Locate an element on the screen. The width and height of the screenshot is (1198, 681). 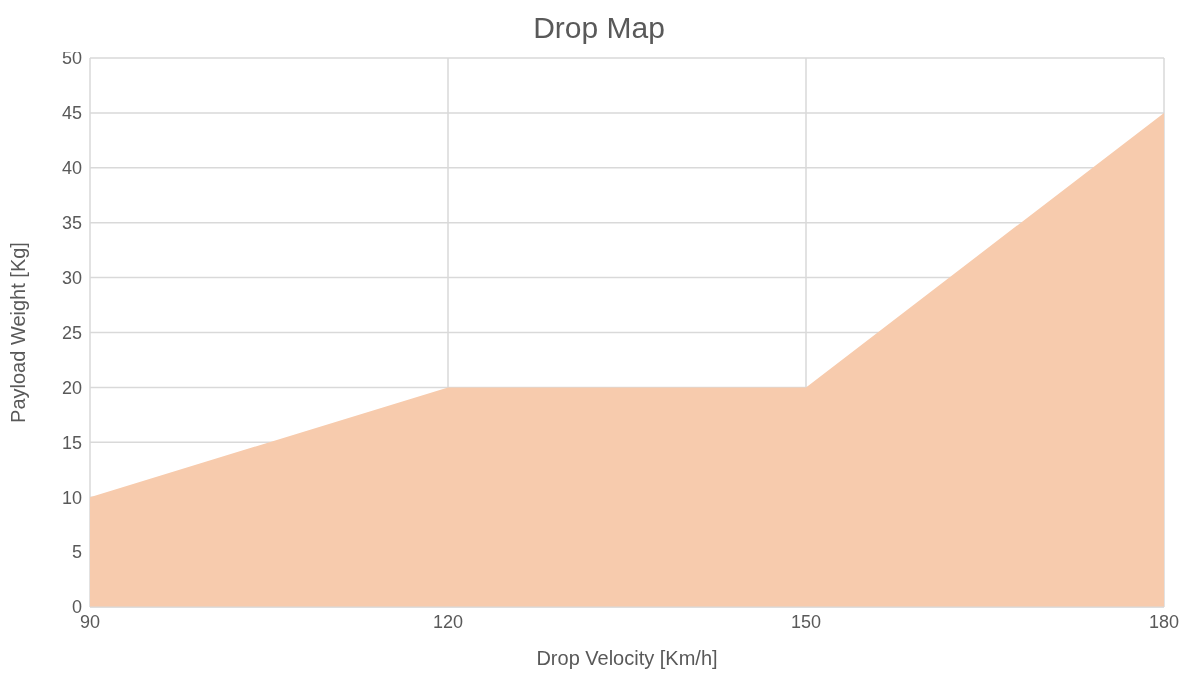
y-tick-label: 45 is located at coordinates (71, 113).